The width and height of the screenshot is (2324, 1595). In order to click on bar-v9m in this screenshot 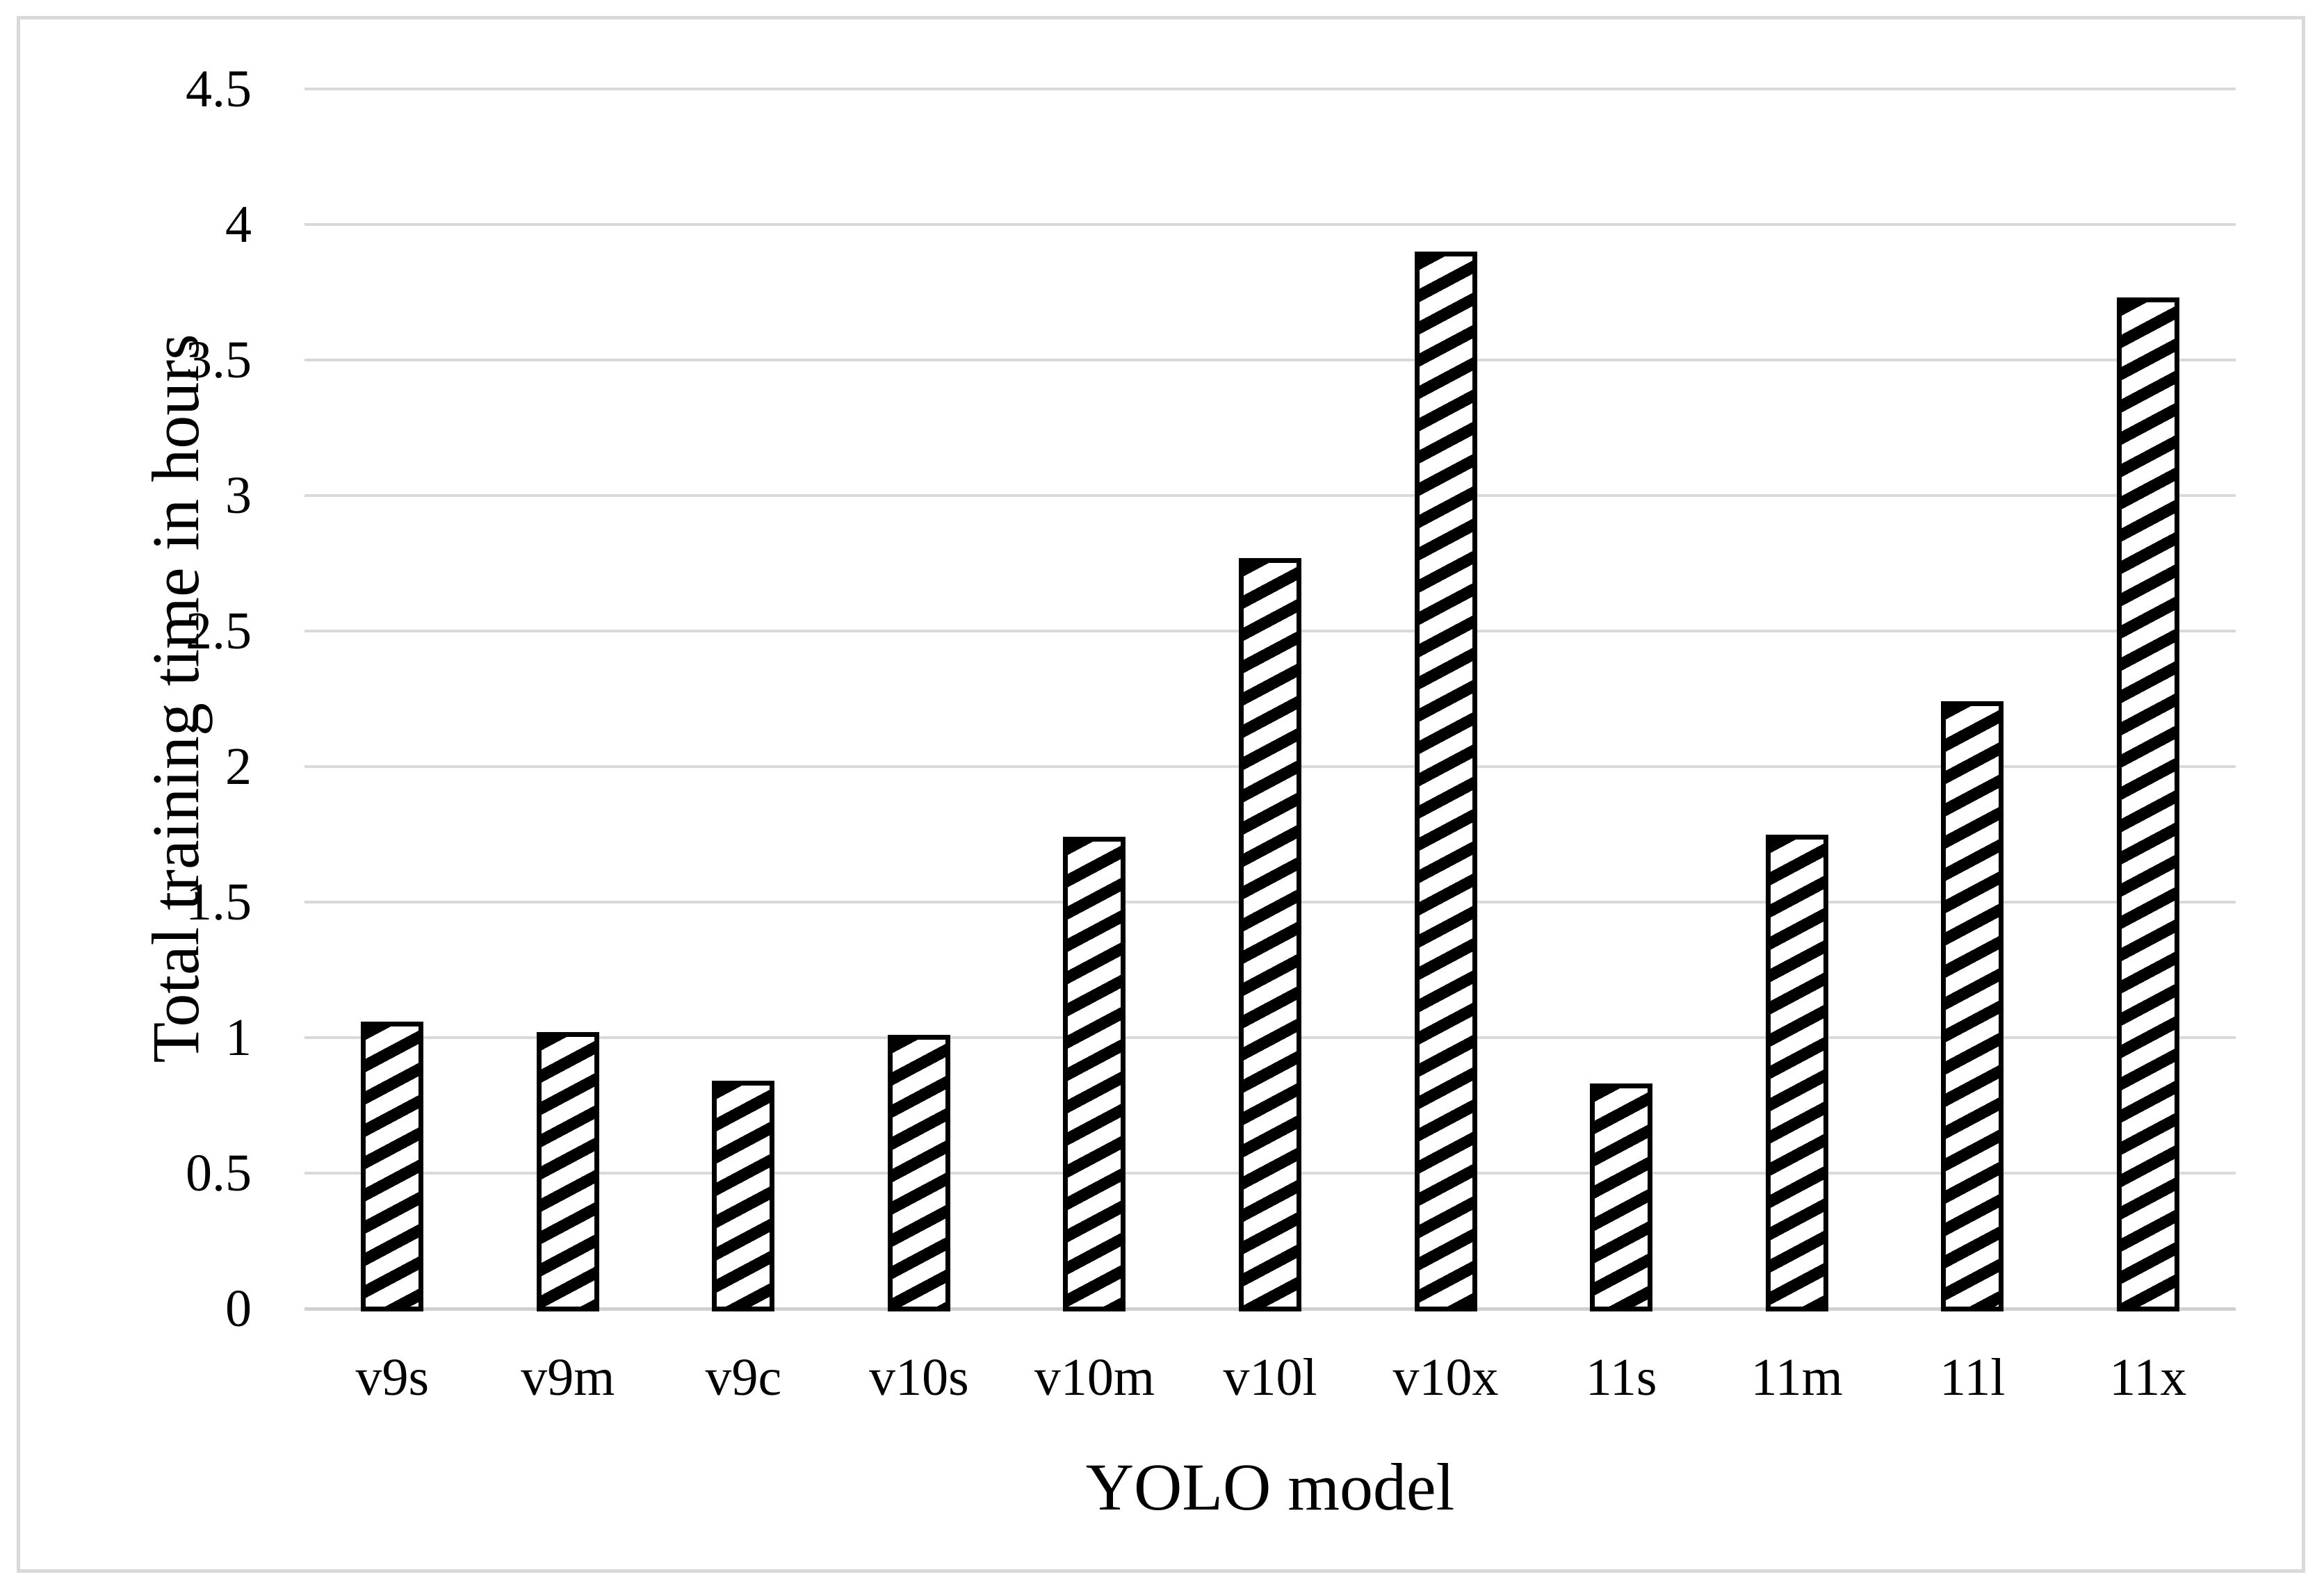, I will do `click(567, 1171)`.